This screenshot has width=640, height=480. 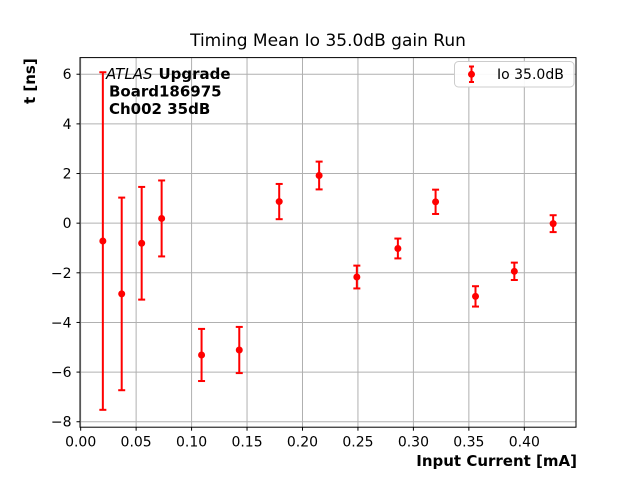 I want to click on errorbar-legend-icon, so click(x=471, y=74).